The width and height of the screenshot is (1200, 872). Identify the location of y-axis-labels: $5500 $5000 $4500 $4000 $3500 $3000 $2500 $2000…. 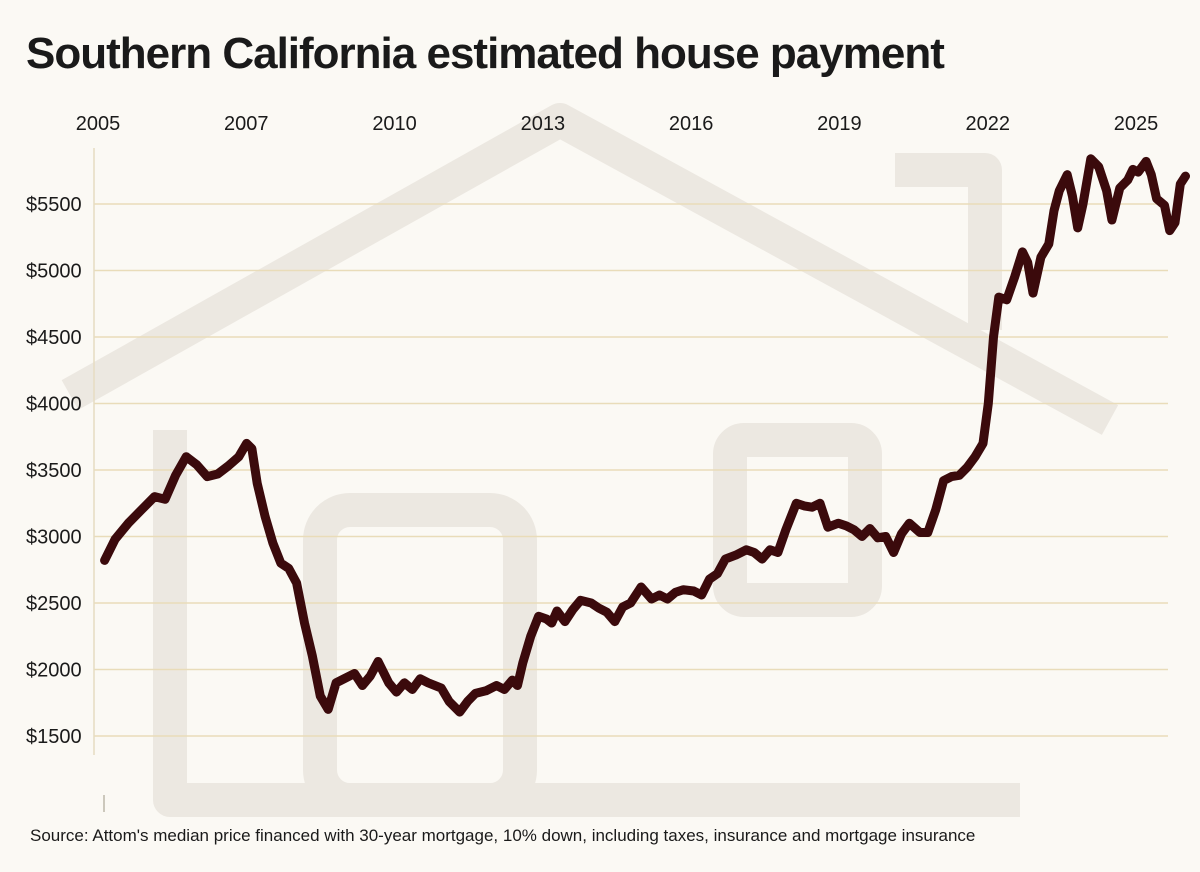
(54, 471).